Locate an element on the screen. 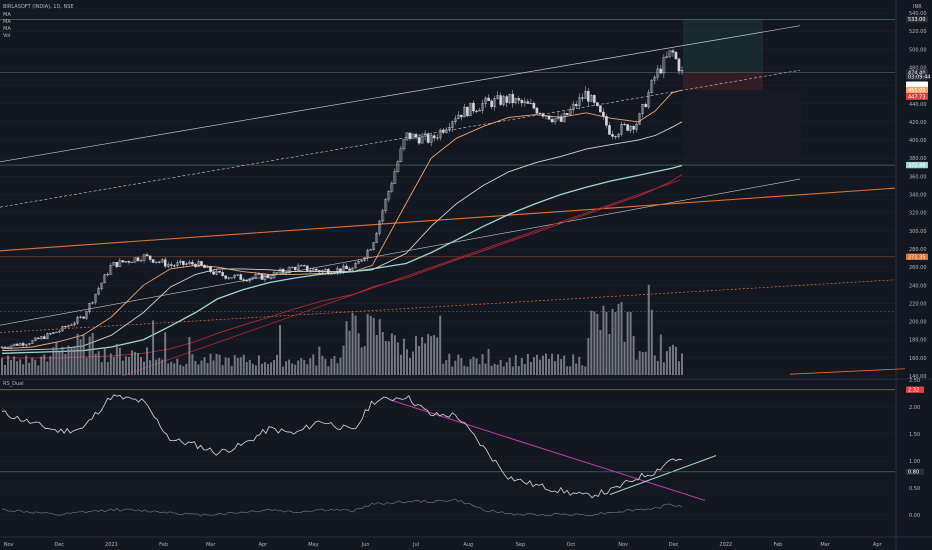 This screenshot has width=932, height=550. rs-uptrend-line is located at coordinates (663, 475).